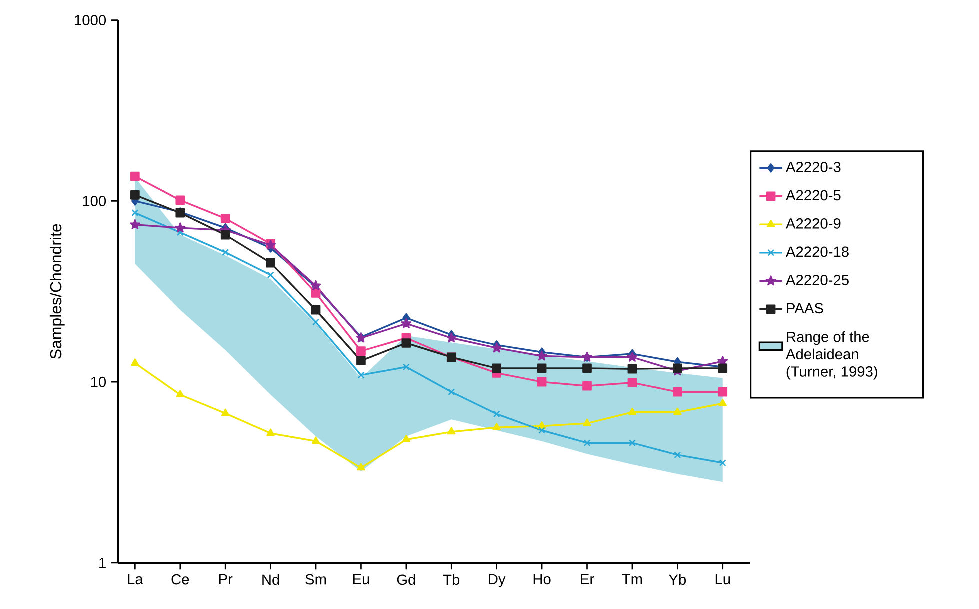 The width and height of the screenshot is (979, 609). Describe the element at coordinates (805, 308) in the screenshot. I see `legend-label: PAAS` at that location.